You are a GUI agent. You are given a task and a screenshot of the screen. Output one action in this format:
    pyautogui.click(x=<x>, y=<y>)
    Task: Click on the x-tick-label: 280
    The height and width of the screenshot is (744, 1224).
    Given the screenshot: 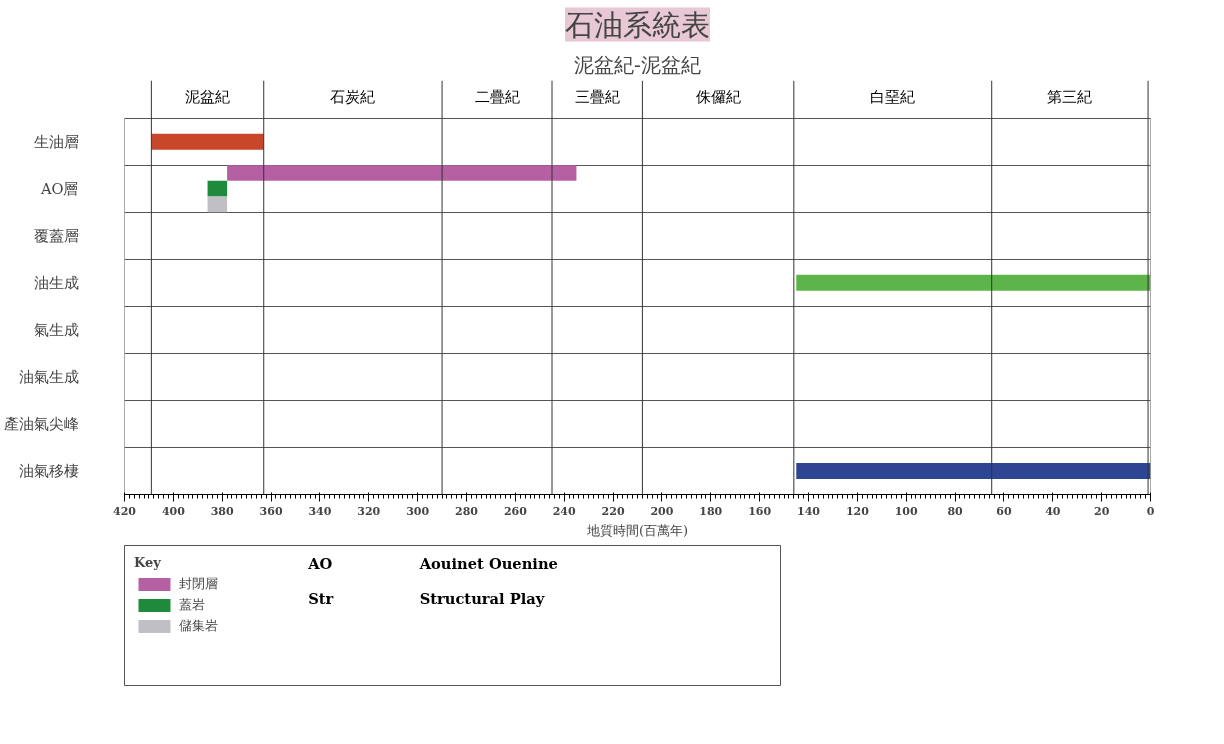 What is the action you would take?
    pyautogui.click(x=467, y=511)
    